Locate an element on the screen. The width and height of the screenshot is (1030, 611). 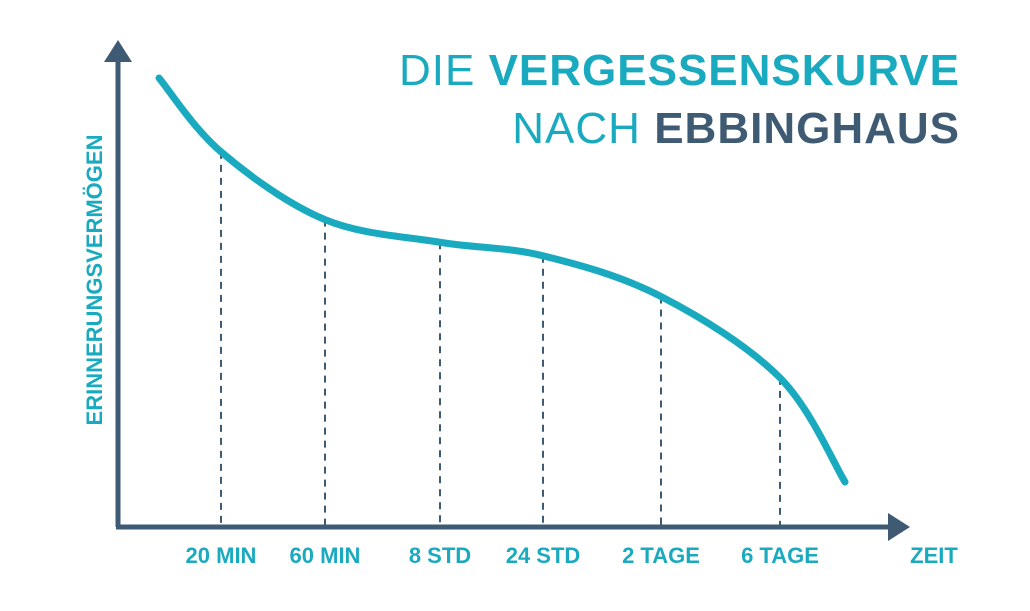
y-axis-arrow-icon is located at coordinates (118, 51).